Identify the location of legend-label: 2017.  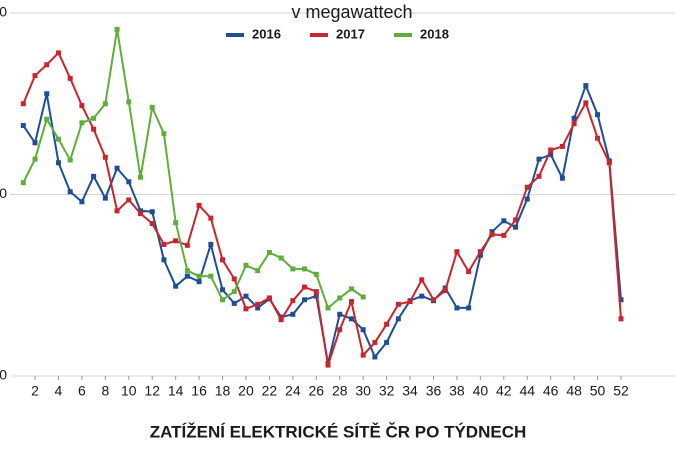
(350, 33).